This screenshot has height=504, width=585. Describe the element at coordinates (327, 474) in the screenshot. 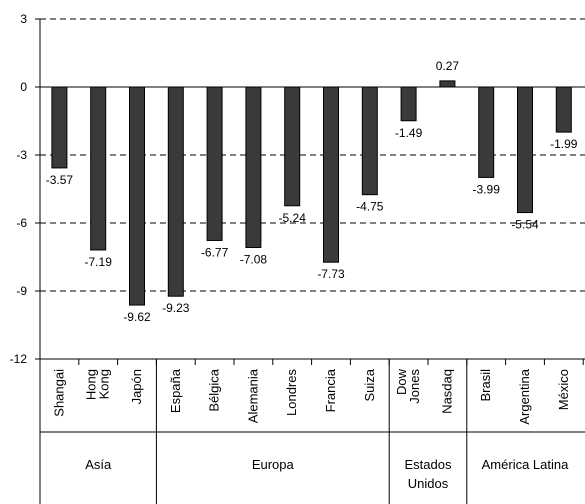

I see `group-labels: Asía Europa Estados Unidos América Latina` at that location.